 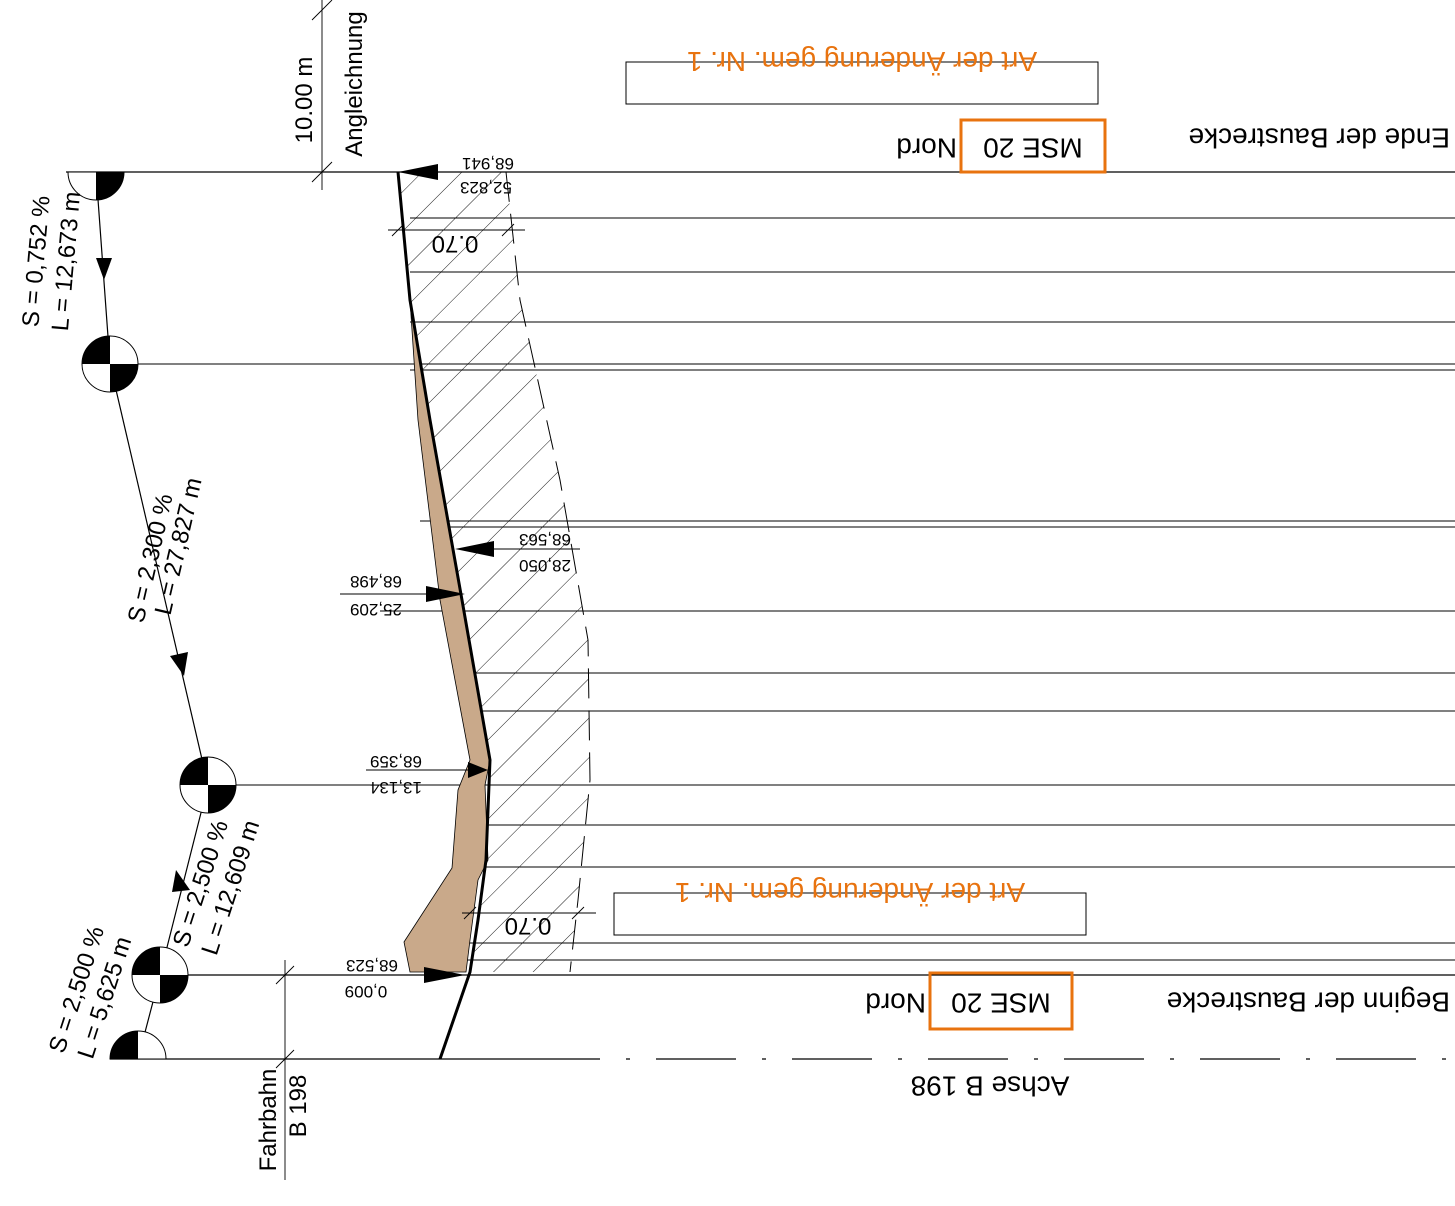 I want to click on begin-mse-box, so click(x=1001, y=1001).